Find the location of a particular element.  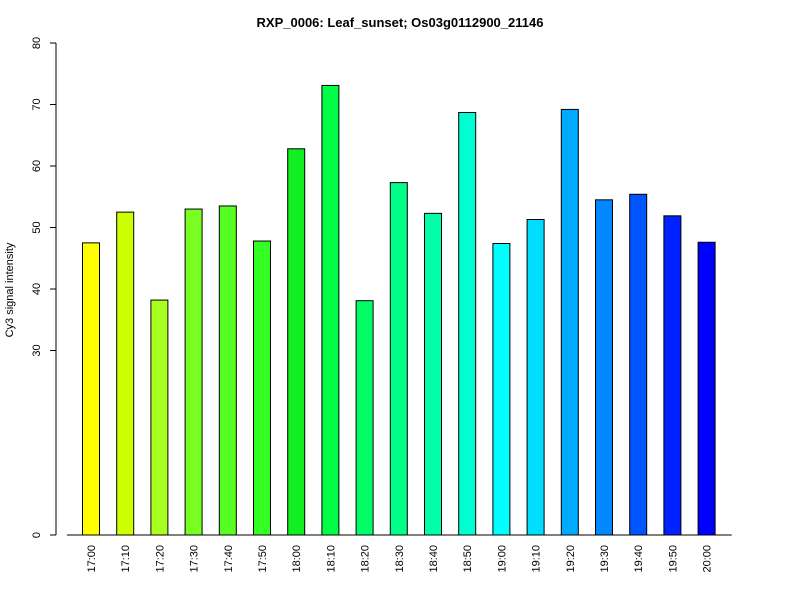

y-tick-label: 40 is located at coordinates (37, 289).